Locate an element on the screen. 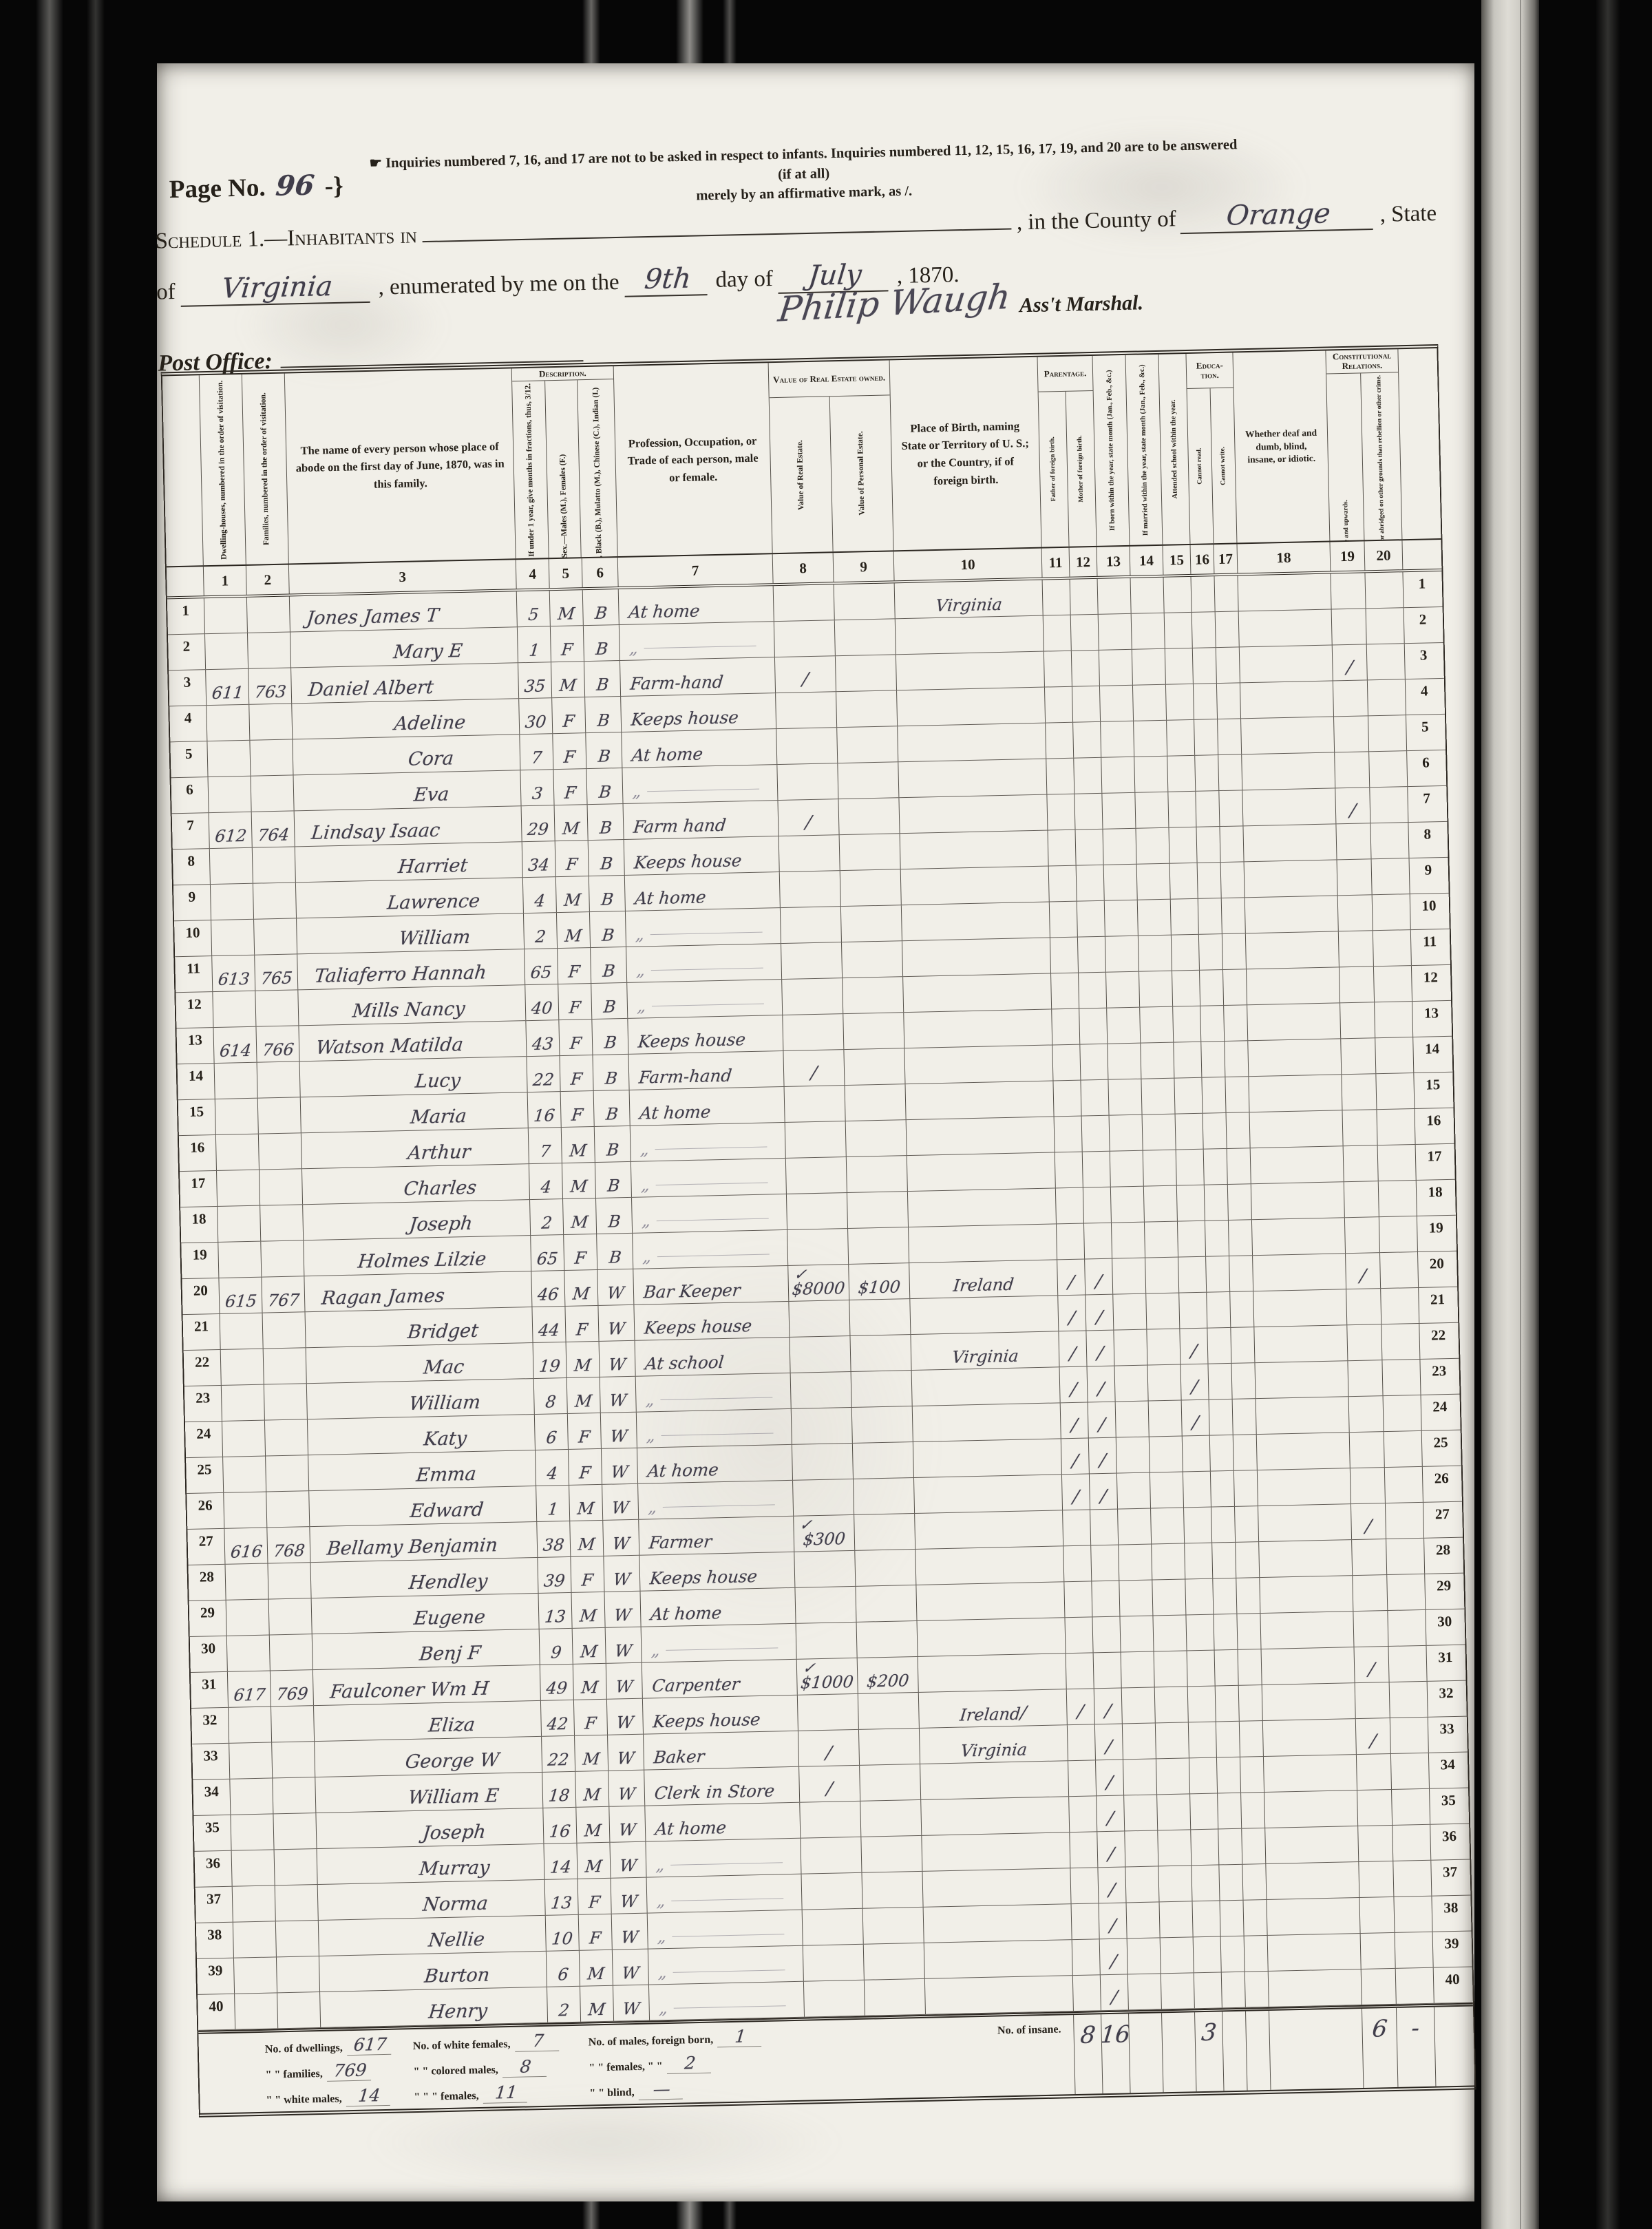  handwritten-entry: 8 is located at coordinates (1088, 2035).